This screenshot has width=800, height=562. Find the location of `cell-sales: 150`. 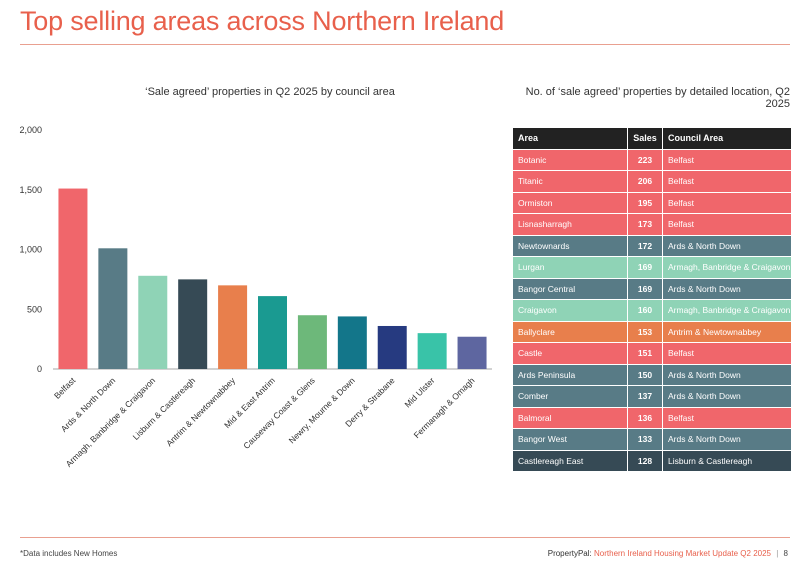

cell-sales: 150 is located at coordinates (645, 374).